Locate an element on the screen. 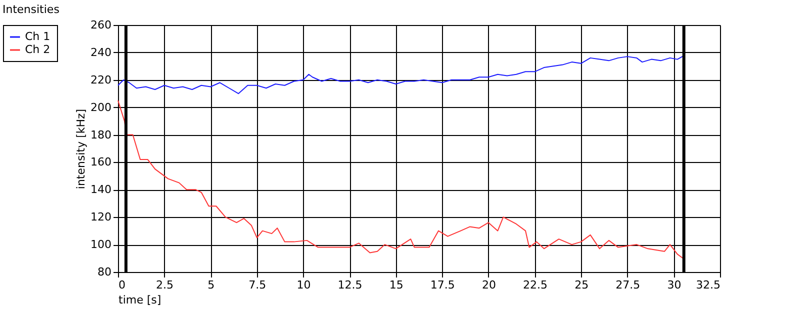 The image size is (802, 320). y-tick-label: 100 is located at coordinates (101, 245).